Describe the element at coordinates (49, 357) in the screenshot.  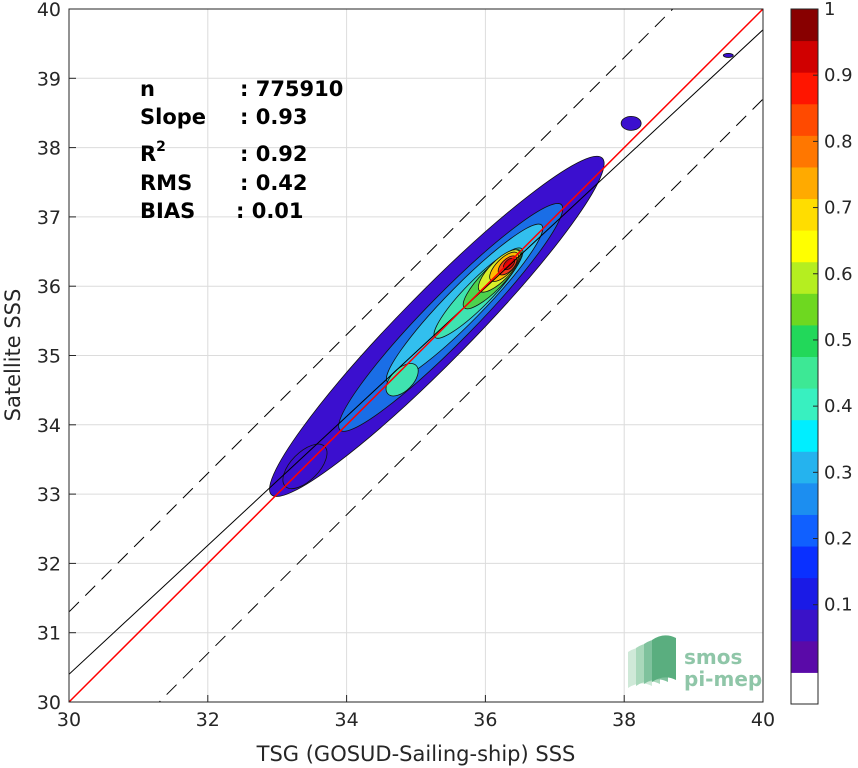
I see `y-tick-label: 35` at that location.